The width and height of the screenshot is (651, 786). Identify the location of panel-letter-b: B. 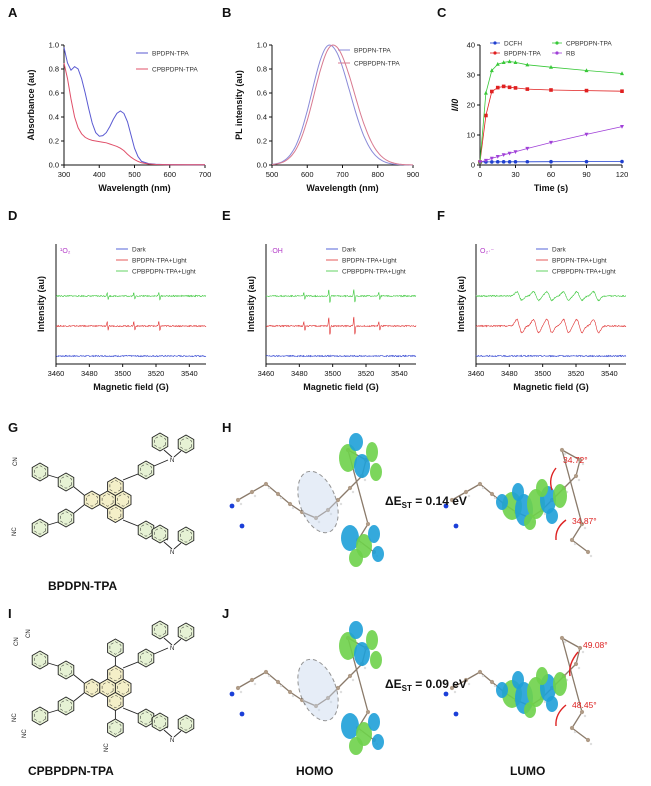
(226, 12).